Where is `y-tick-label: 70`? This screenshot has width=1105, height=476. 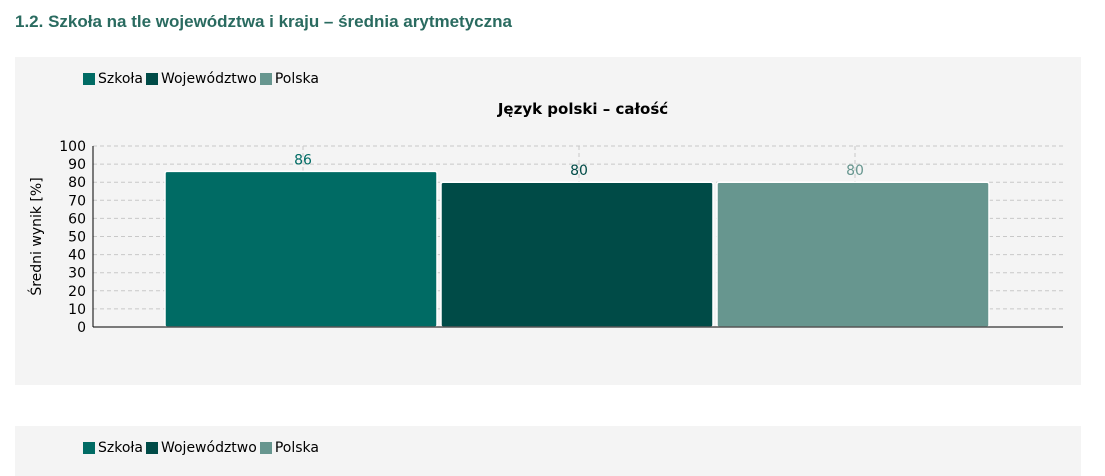 y-tick-label: 70 is located at coordinates (77, 201).